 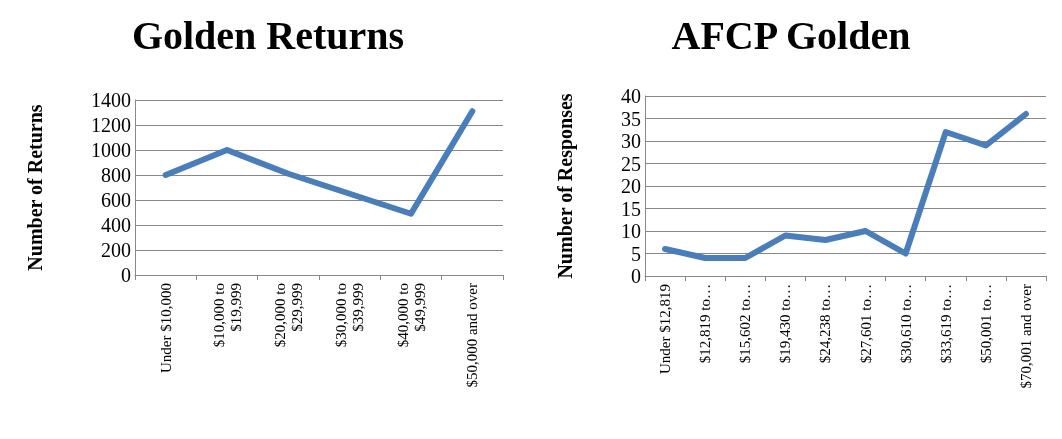 What do you see at coordinates (268, 35) in the screenshot?
I see `chart-title: Golden Returns` at bounding box center [268, 35].